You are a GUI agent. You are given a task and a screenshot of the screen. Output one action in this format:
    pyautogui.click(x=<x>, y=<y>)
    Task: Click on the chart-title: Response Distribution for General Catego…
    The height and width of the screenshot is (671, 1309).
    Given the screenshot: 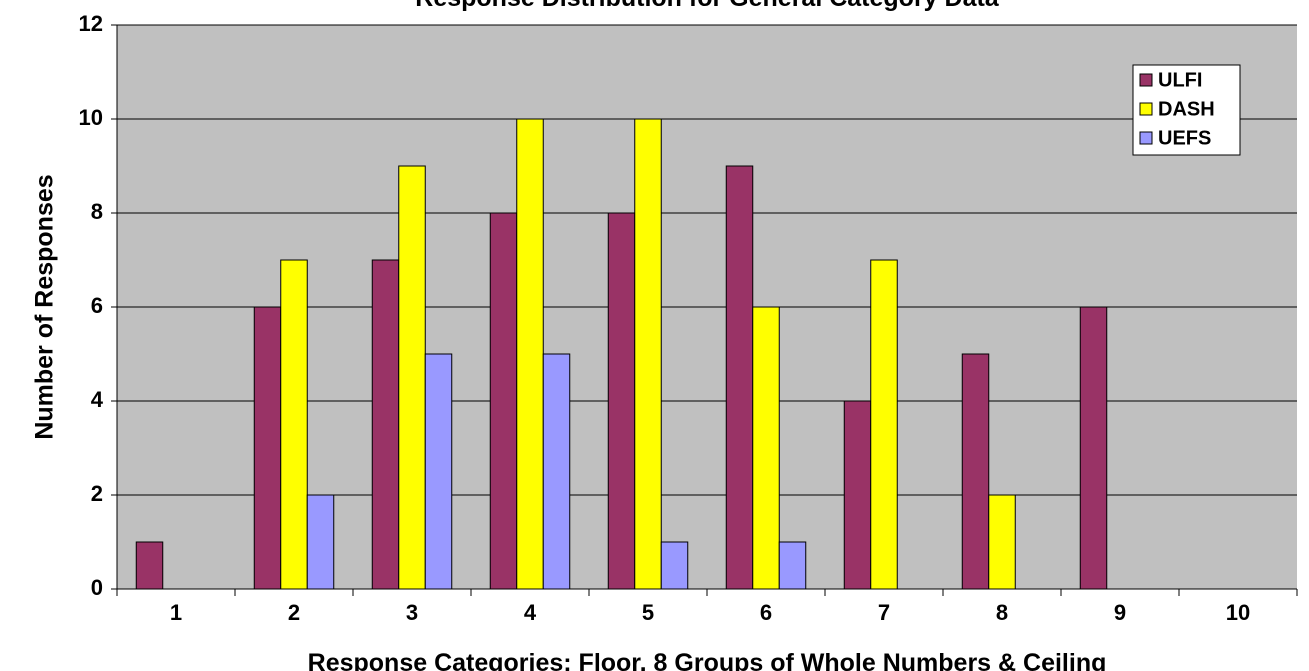 What is the action you would take?
    pyautogui.click(x=707, y=6)
    